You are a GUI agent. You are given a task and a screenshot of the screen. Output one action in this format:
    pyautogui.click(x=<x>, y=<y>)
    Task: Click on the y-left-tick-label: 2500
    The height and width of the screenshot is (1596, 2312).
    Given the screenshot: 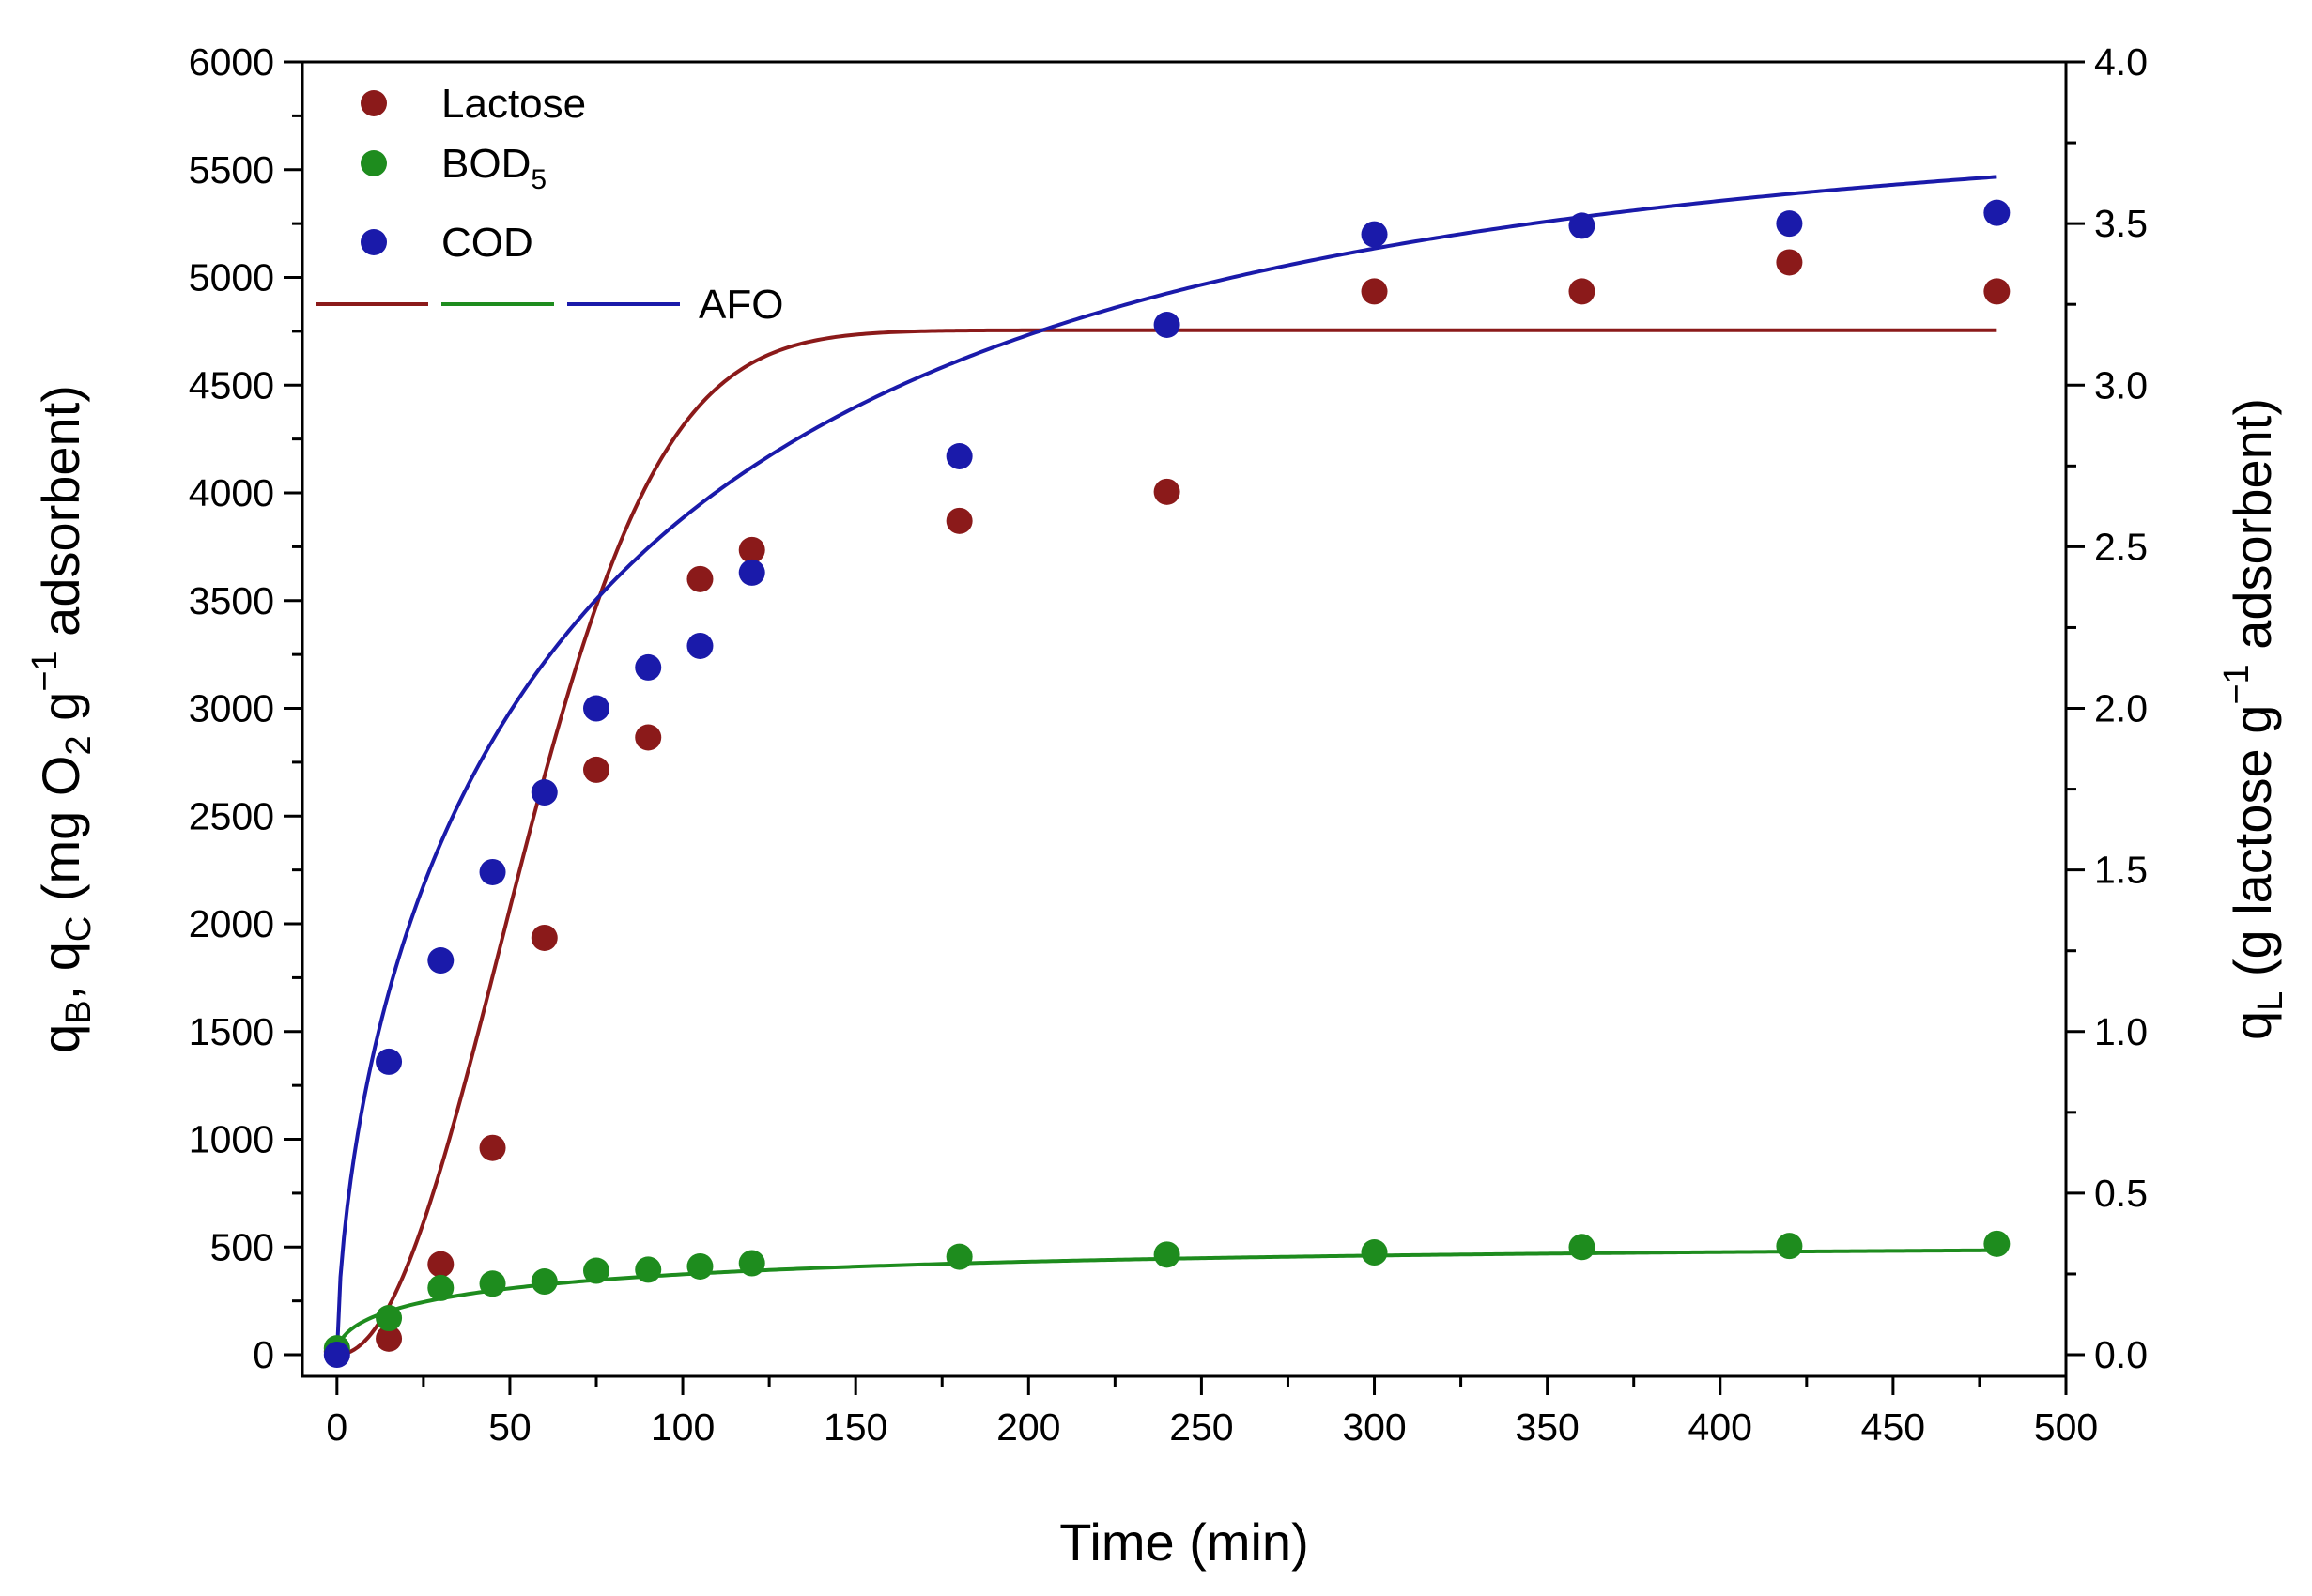 What is the action you would take?
    pyautogui.click(x=231, y=816)
    